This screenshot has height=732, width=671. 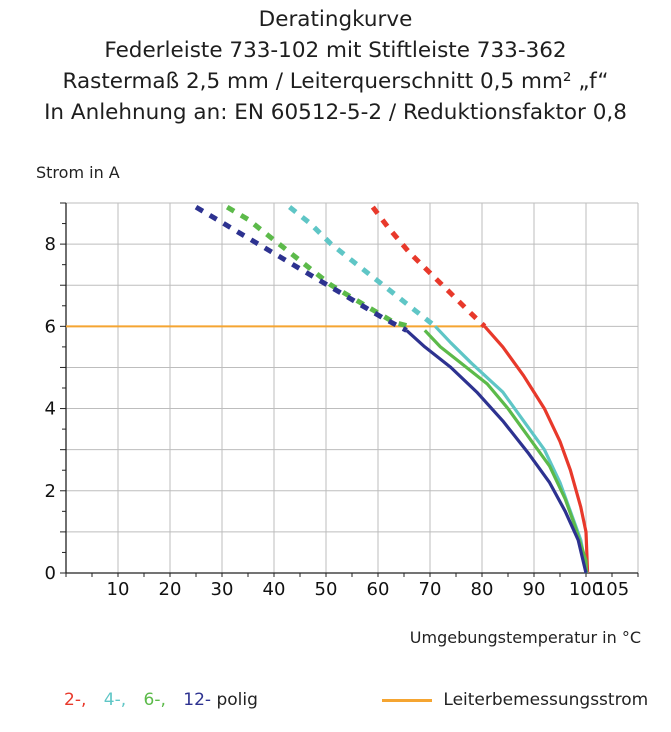 What do you see at coordinates (75, 700) in the screenshot?
I see `legend-item-2-polig: 2-,` at bounding box center [75, 700].